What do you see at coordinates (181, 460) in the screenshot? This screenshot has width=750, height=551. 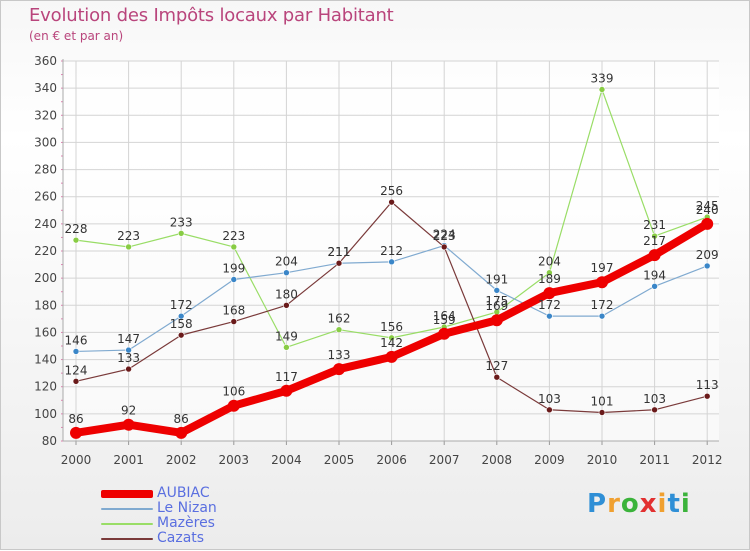 I see `x-tick-label: 2002` at bounding box center [181, 460].